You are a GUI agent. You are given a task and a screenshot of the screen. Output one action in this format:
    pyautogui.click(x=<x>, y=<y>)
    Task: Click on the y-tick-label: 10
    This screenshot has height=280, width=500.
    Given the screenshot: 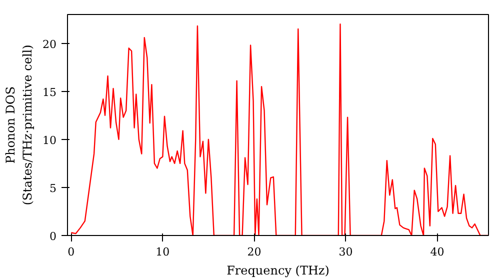 What is the action you would take?
    pyautogui.click(x=49, y=140)
    